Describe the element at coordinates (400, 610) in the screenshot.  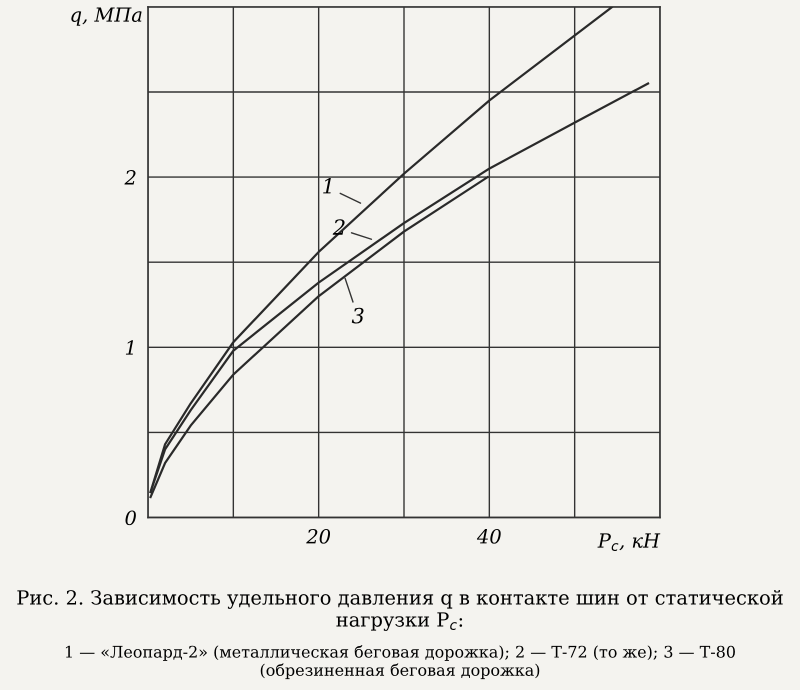
I see `text: Рис. 2. Зависимость удельного давления q в контакте шин от статической нагрузки P$_{c}$:` at that location.